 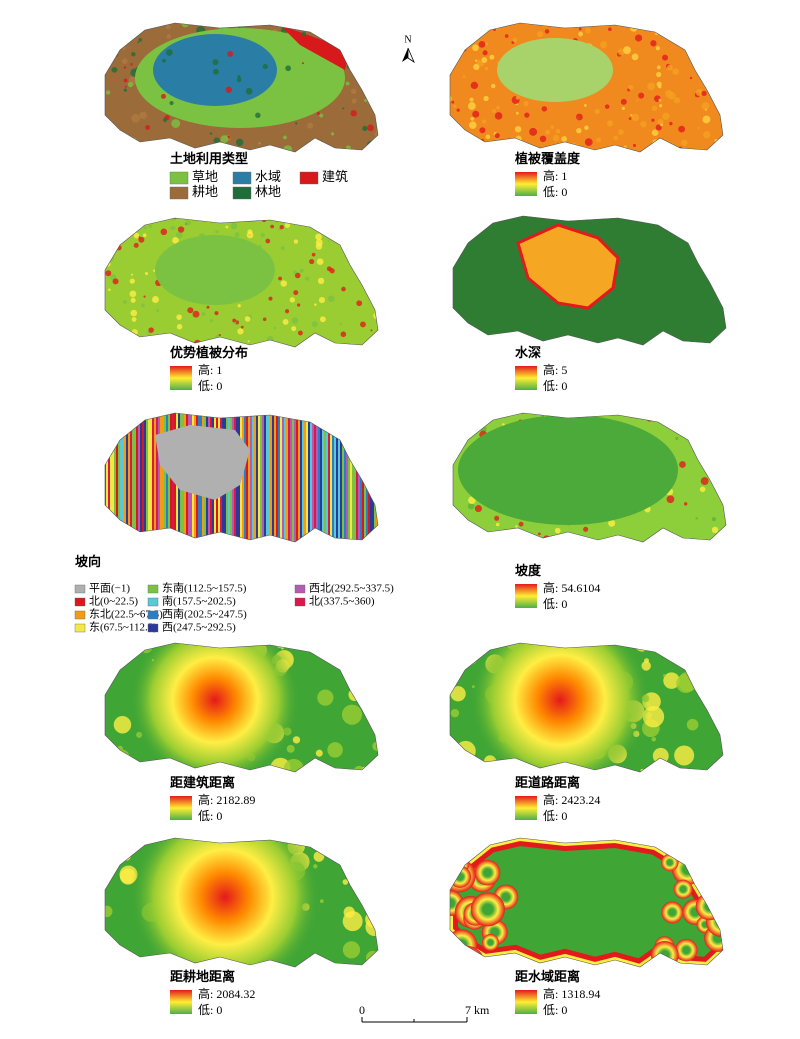 I want to click on legend-label: 草地, so click(x=205, y=176).